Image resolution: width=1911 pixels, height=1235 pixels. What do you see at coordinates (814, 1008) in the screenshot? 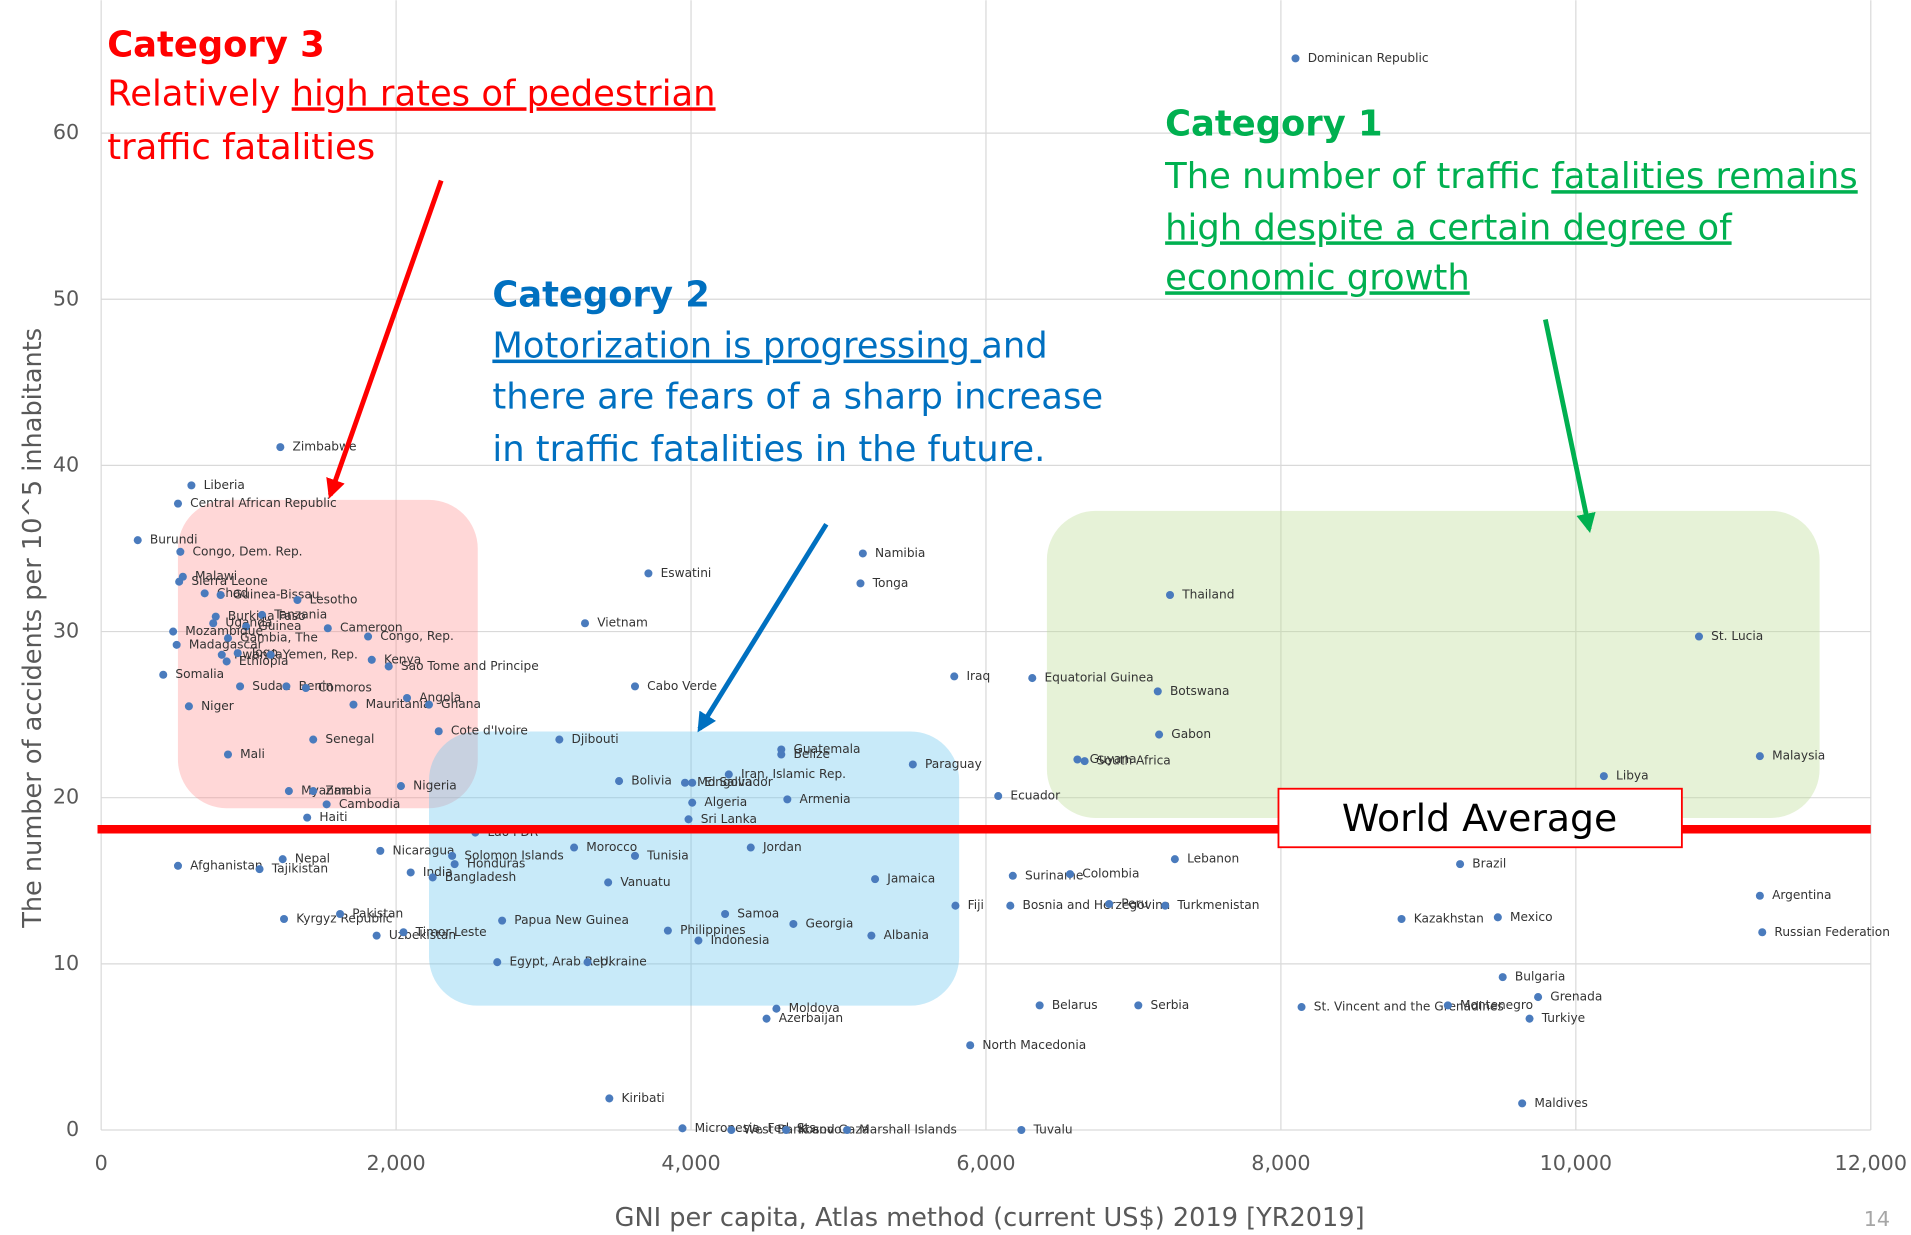
I see `point-label: Moldova` at bounding box center [814, 1008].